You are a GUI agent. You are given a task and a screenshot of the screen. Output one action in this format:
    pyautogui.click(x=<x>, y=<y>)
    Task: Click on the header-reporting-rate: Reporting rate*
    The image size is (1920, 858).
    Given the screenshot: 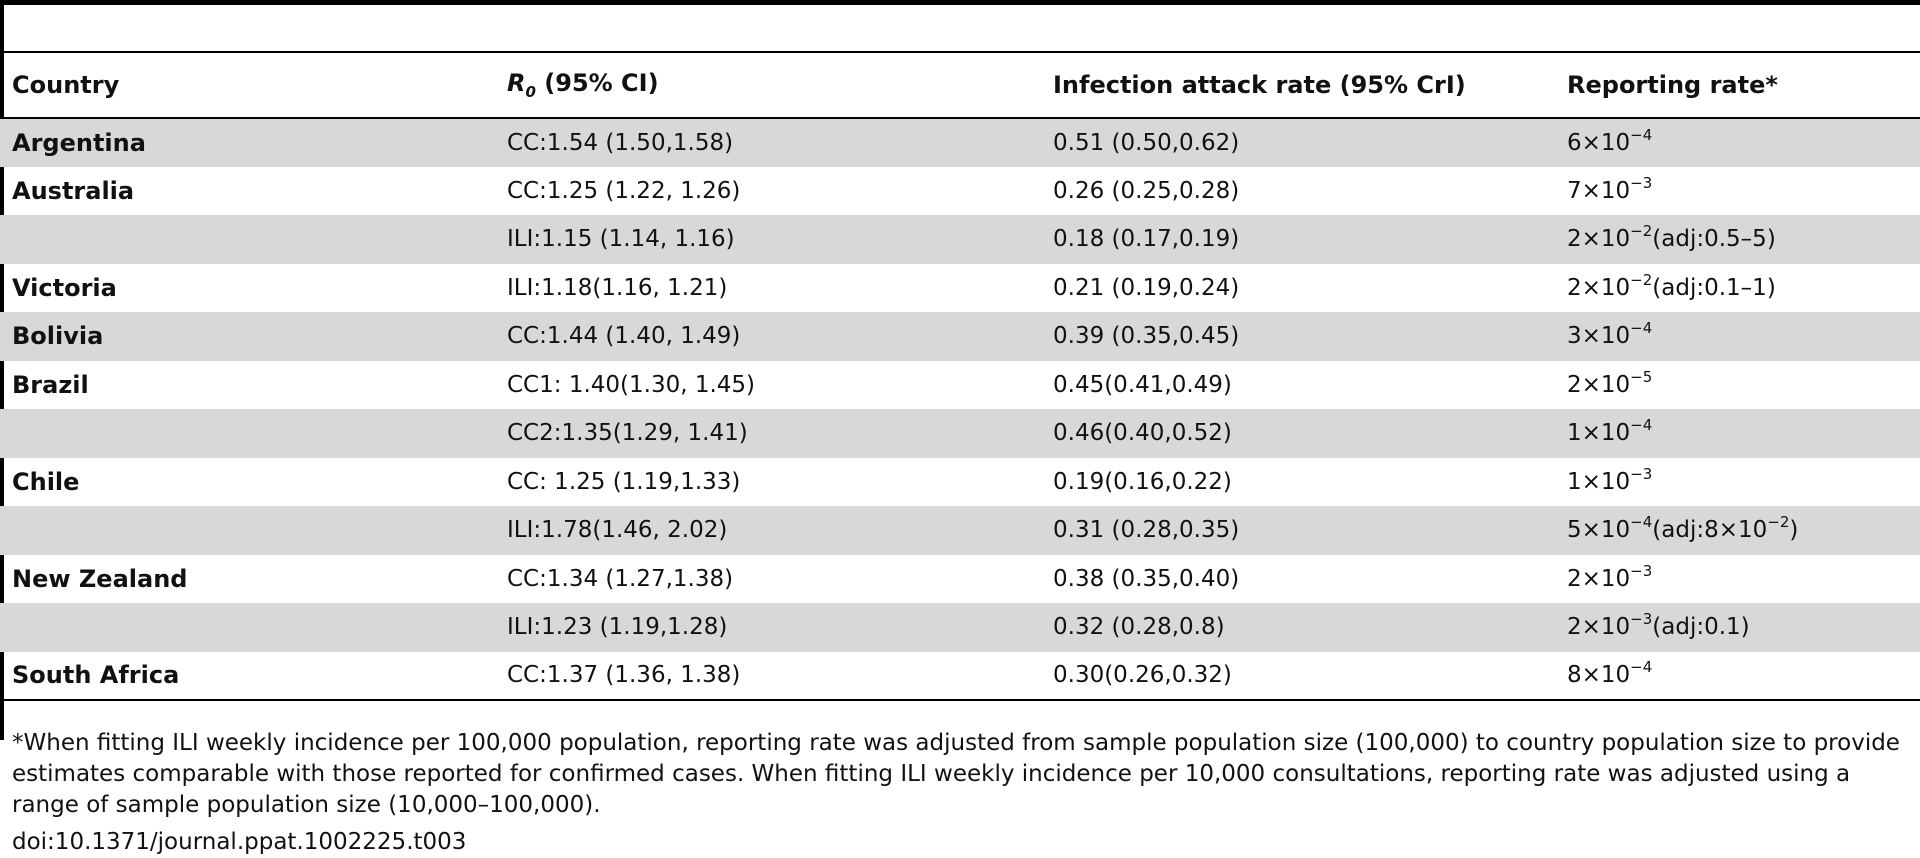 What is the action you would take?
    pyautogui.click(x=1737, y=85)
    